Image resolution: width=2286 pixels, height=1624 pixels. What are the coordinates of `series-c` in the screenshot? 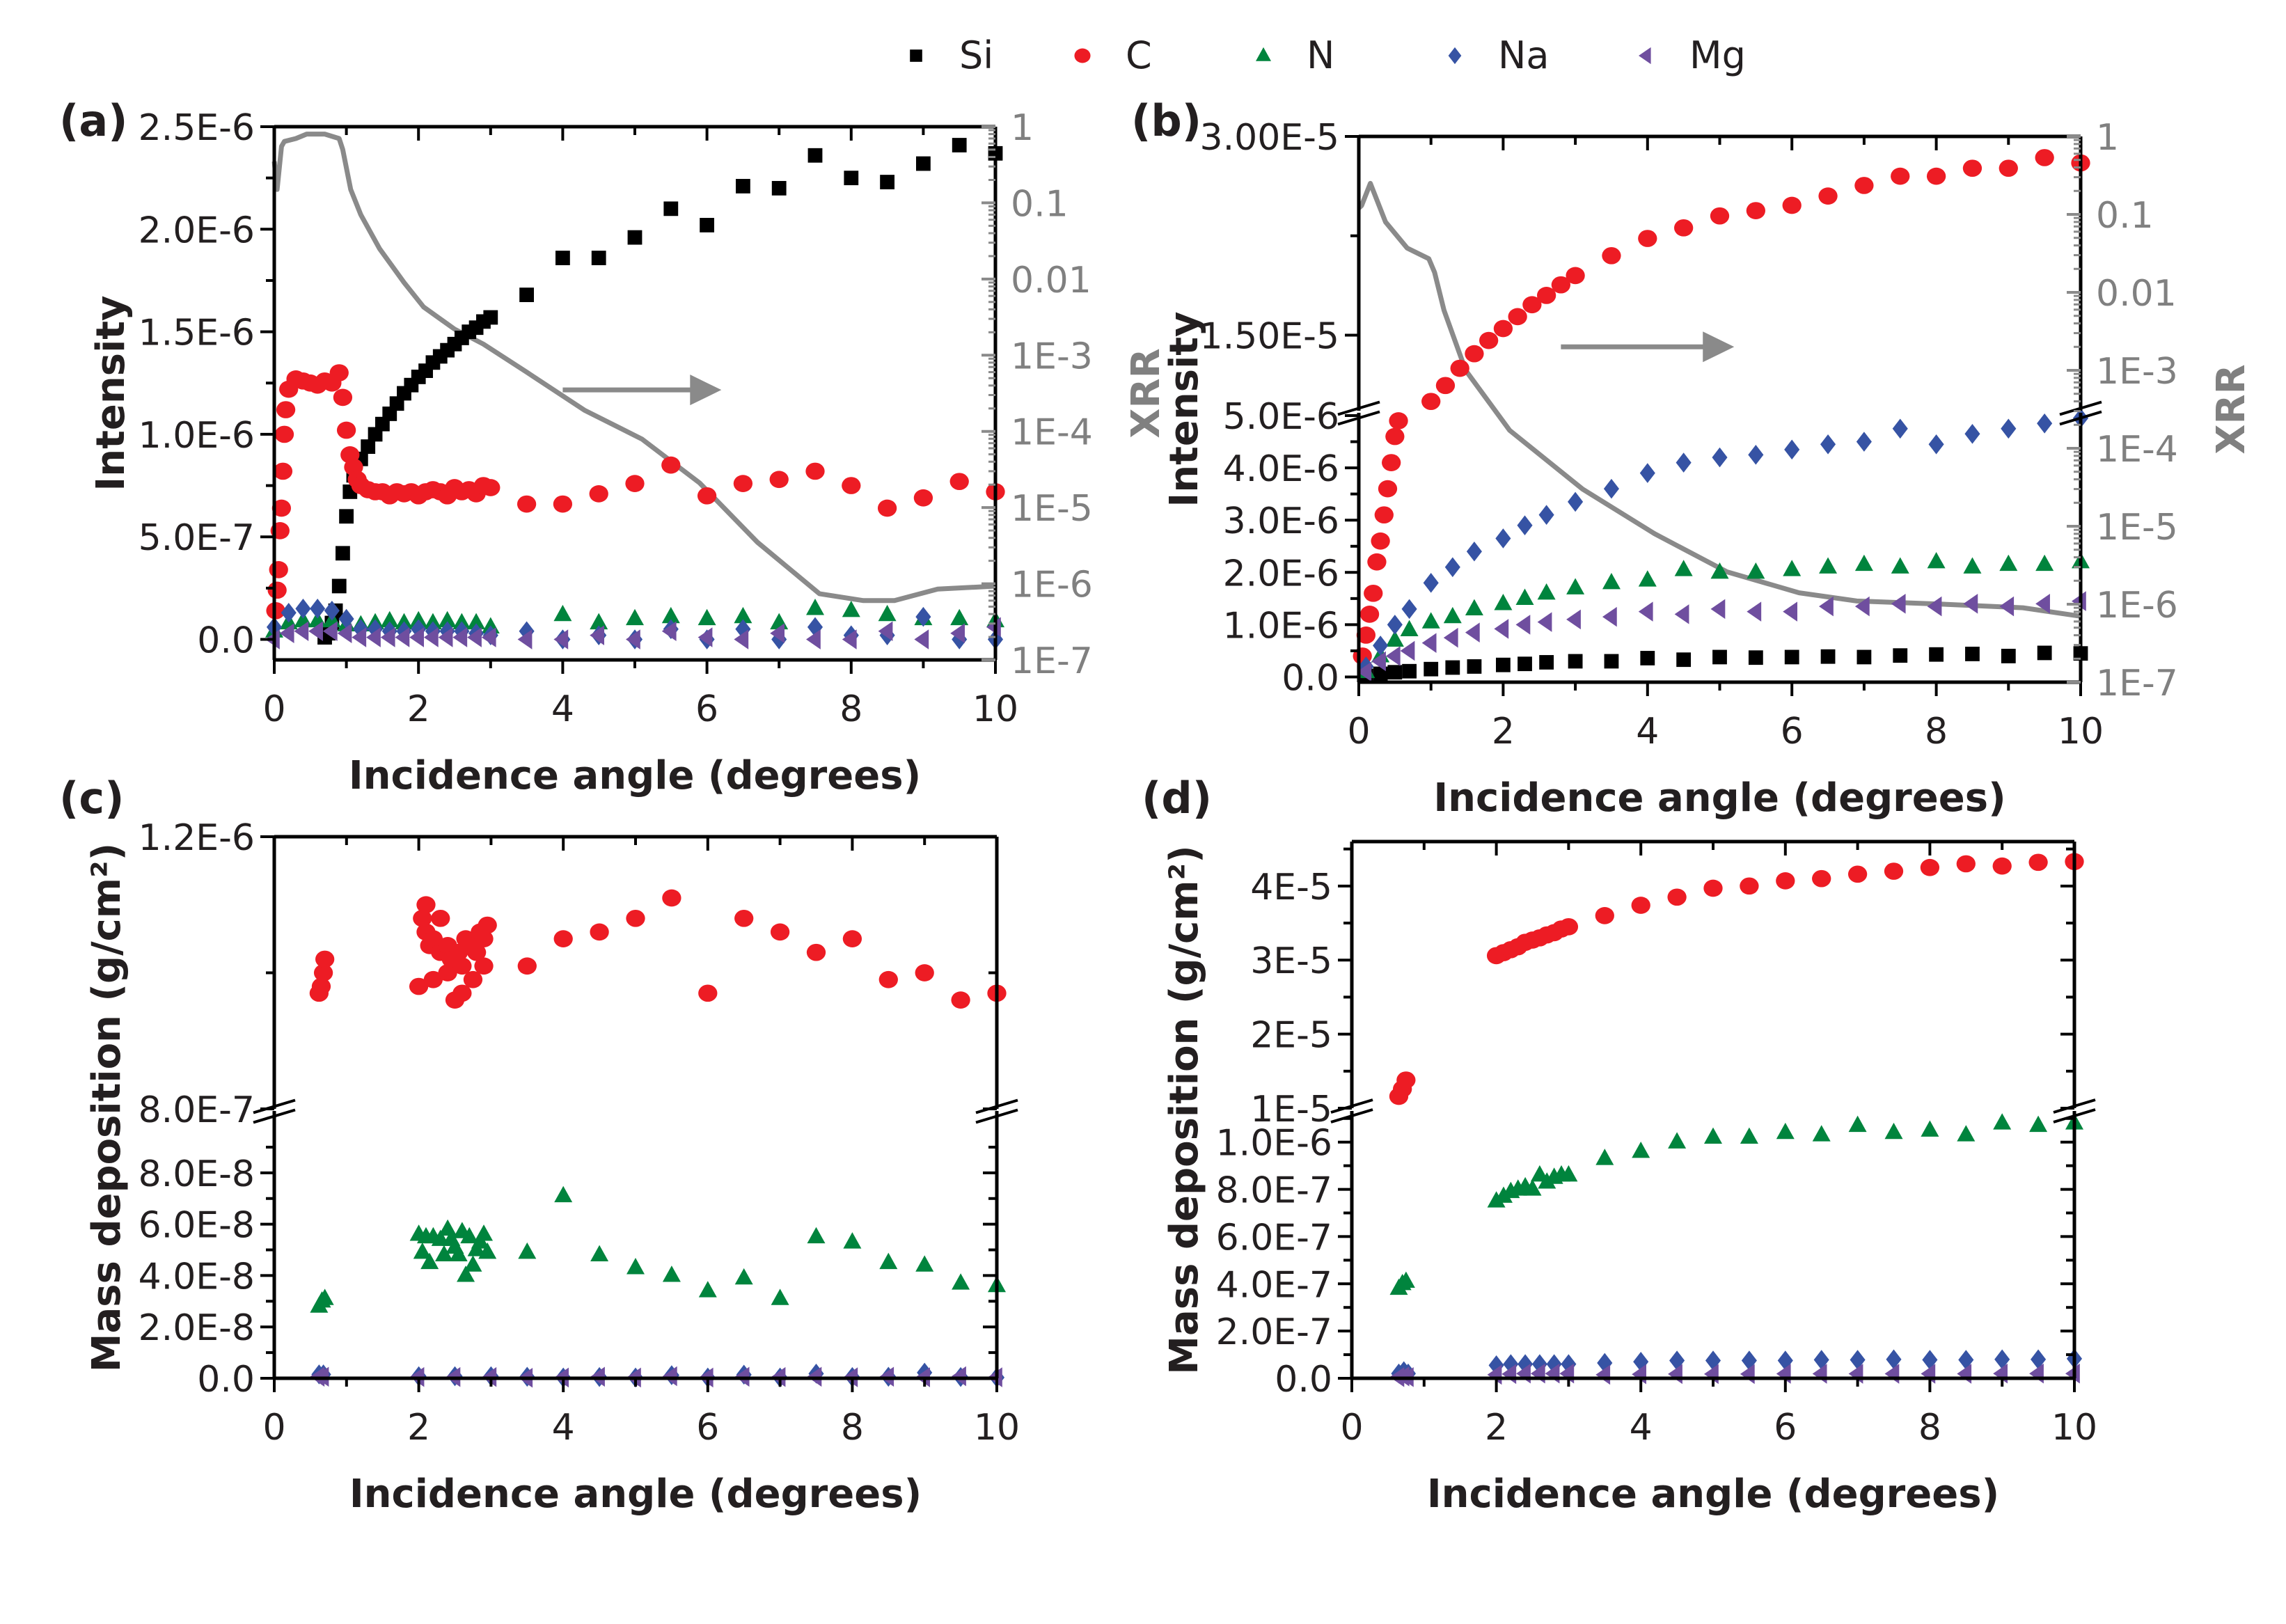 It's located at (1721, 407).